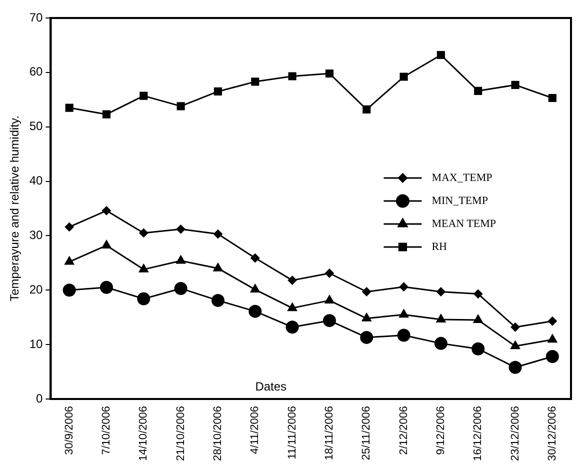  Describe the element at coordinates (69, 430) in the screenshot. I see `x-tick-label: 30/9/2006` at that location.